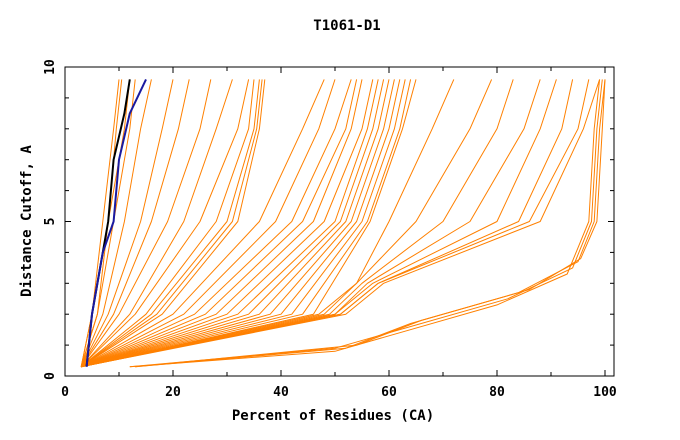 Image resolution: width=680 pixels, height=440 pixels. Describe the element at coordinates (605, 392) in the screenshot. I see `x-tick-label: 100` at that location.